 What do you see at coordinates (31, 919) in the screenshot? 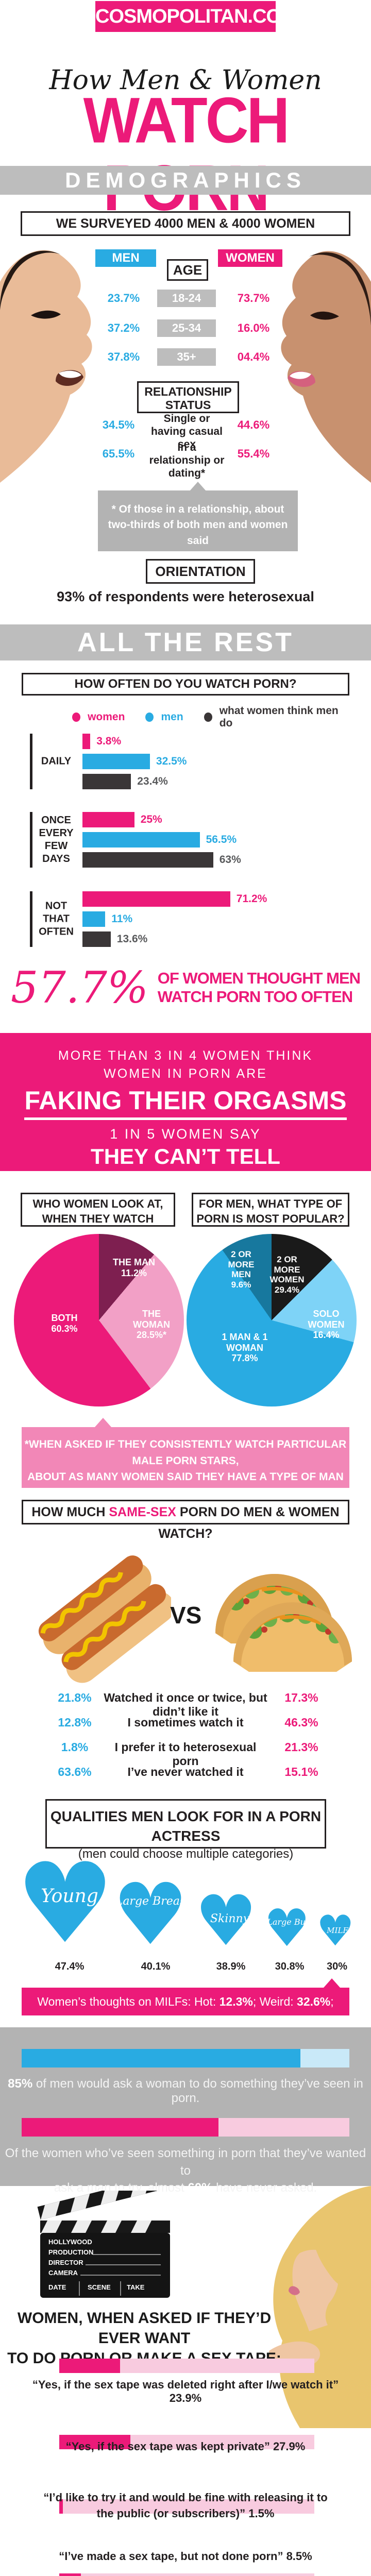
I see `axis-line` at bounding box center [31, 919].